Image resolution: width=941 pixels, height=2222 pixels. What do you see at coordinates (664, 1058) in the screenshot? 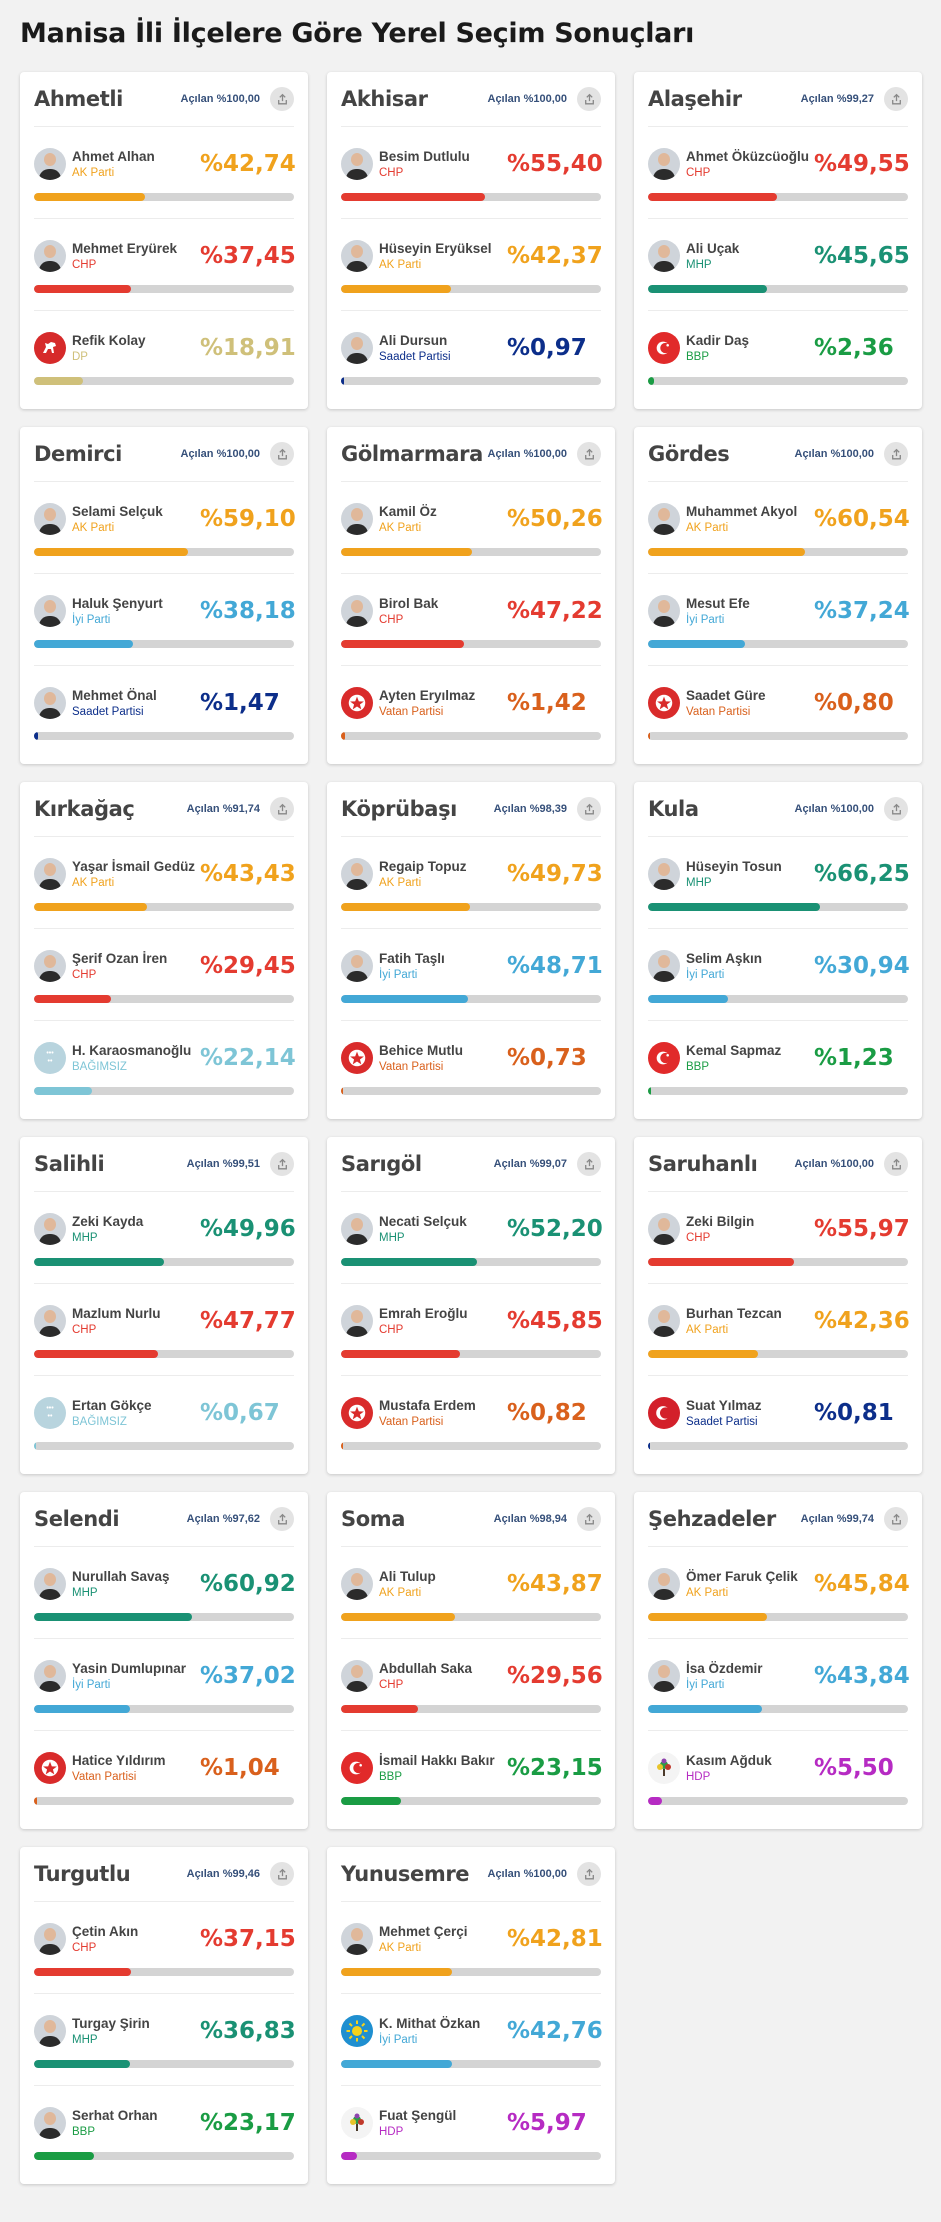
I see `crescent-logo-icon` at bounding box center [664, 1058].